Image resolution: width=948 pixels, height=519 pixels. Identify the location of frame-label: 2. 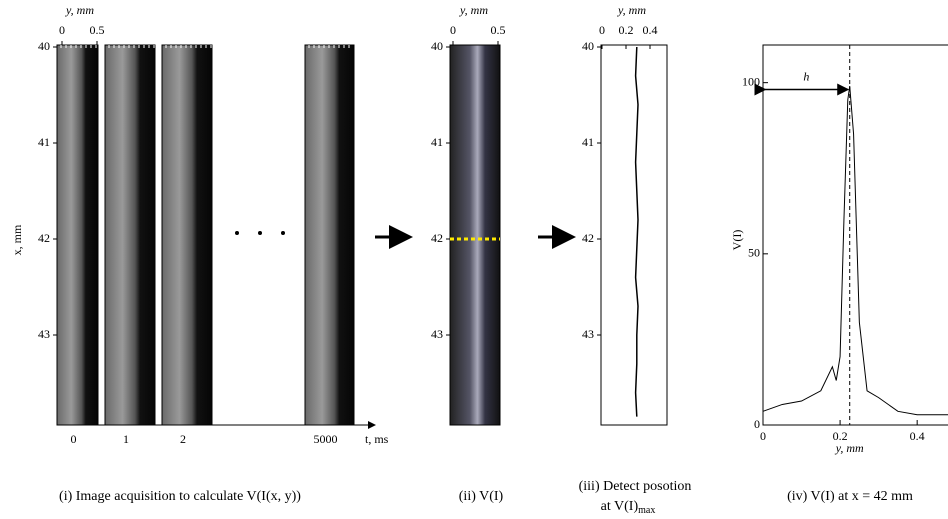
(183, 439).